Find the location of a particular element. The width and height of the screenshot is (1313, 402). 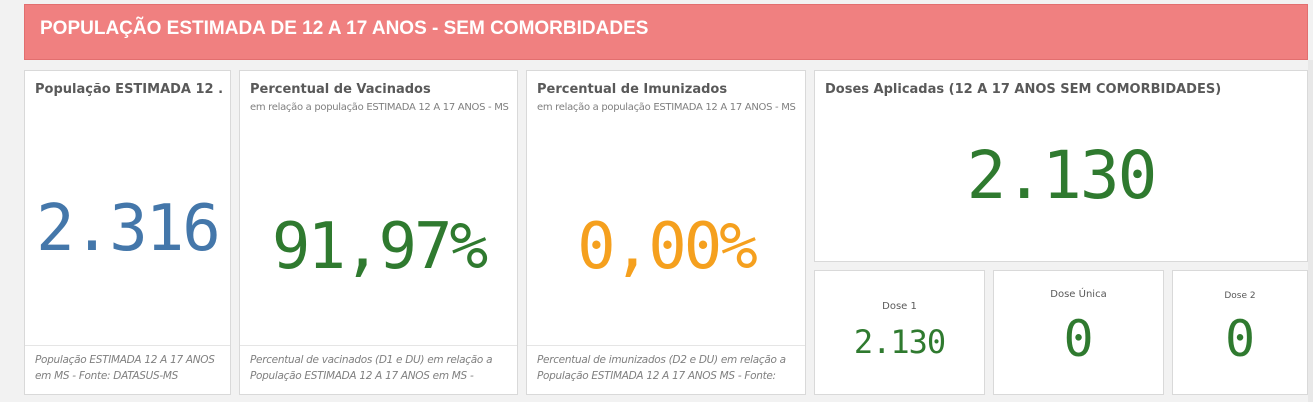

card-label: Dose 2 is located at coordinates (1240, 296).